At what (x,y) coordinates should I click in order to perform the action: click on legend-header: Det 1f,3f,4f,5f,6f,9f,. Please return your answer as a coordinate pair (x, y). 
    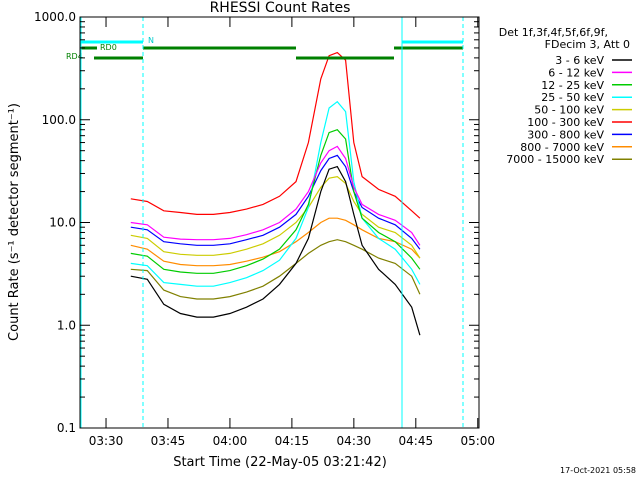
    Looking at the image, I should click on (553, 32).